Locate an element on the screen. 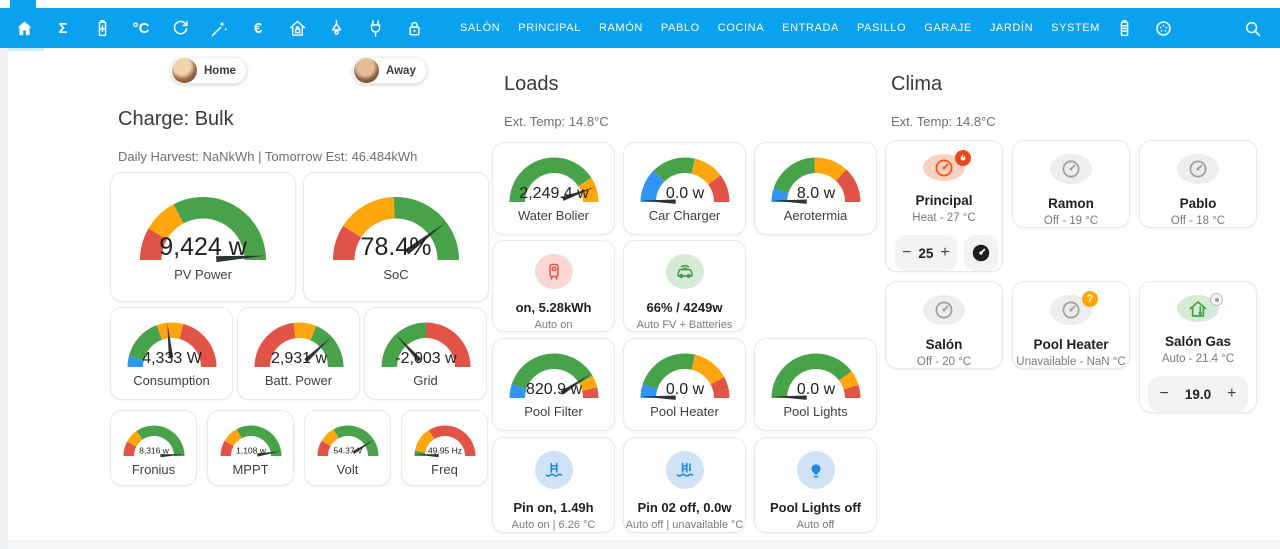  thermostat-icon: ? is located at coordinates (1074, 308).